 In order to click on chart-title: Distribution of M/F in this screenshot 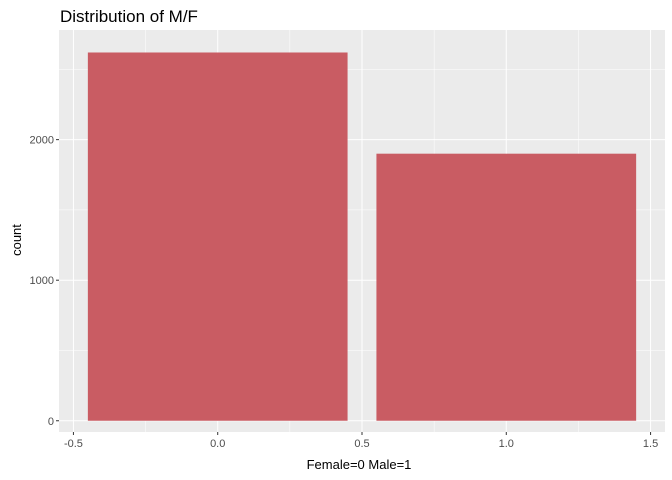, I will do `click(129, 16)`.